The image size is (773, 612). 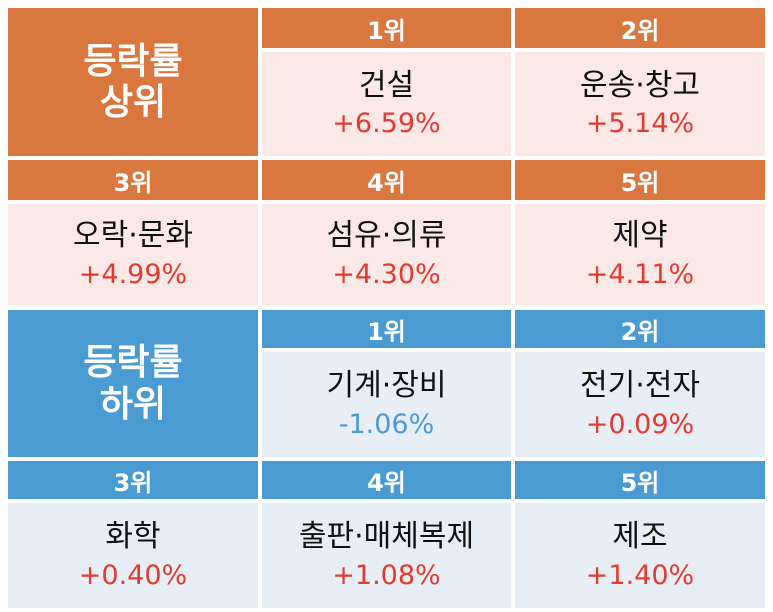 I want to click on sector-cell: 출판·매체복제 +1.08%, so click(x=386, y=555).